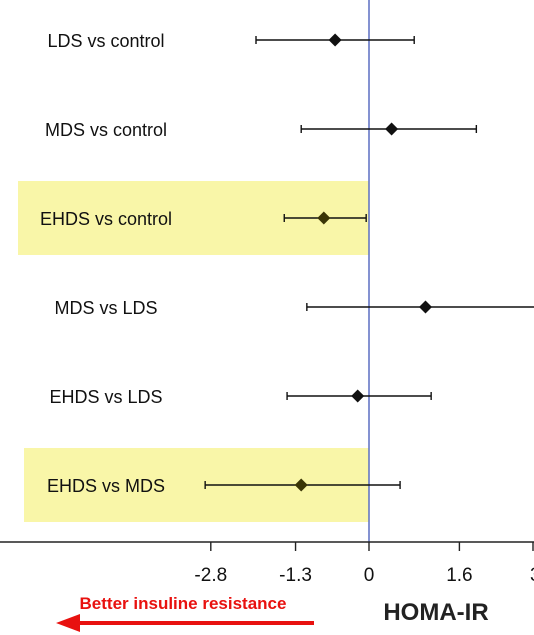 This screenshot has height=635, width=534. I want to click on x-tick-label: -1.3, so click(295, 575).